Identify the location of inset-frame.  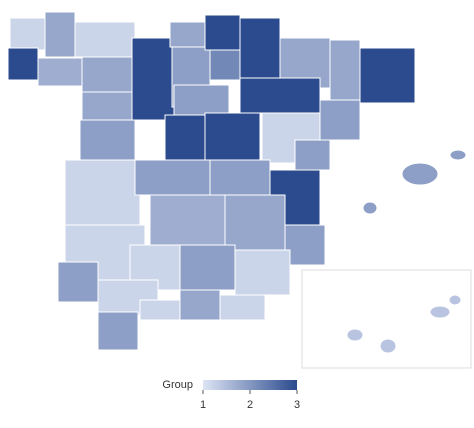
(386, 319).